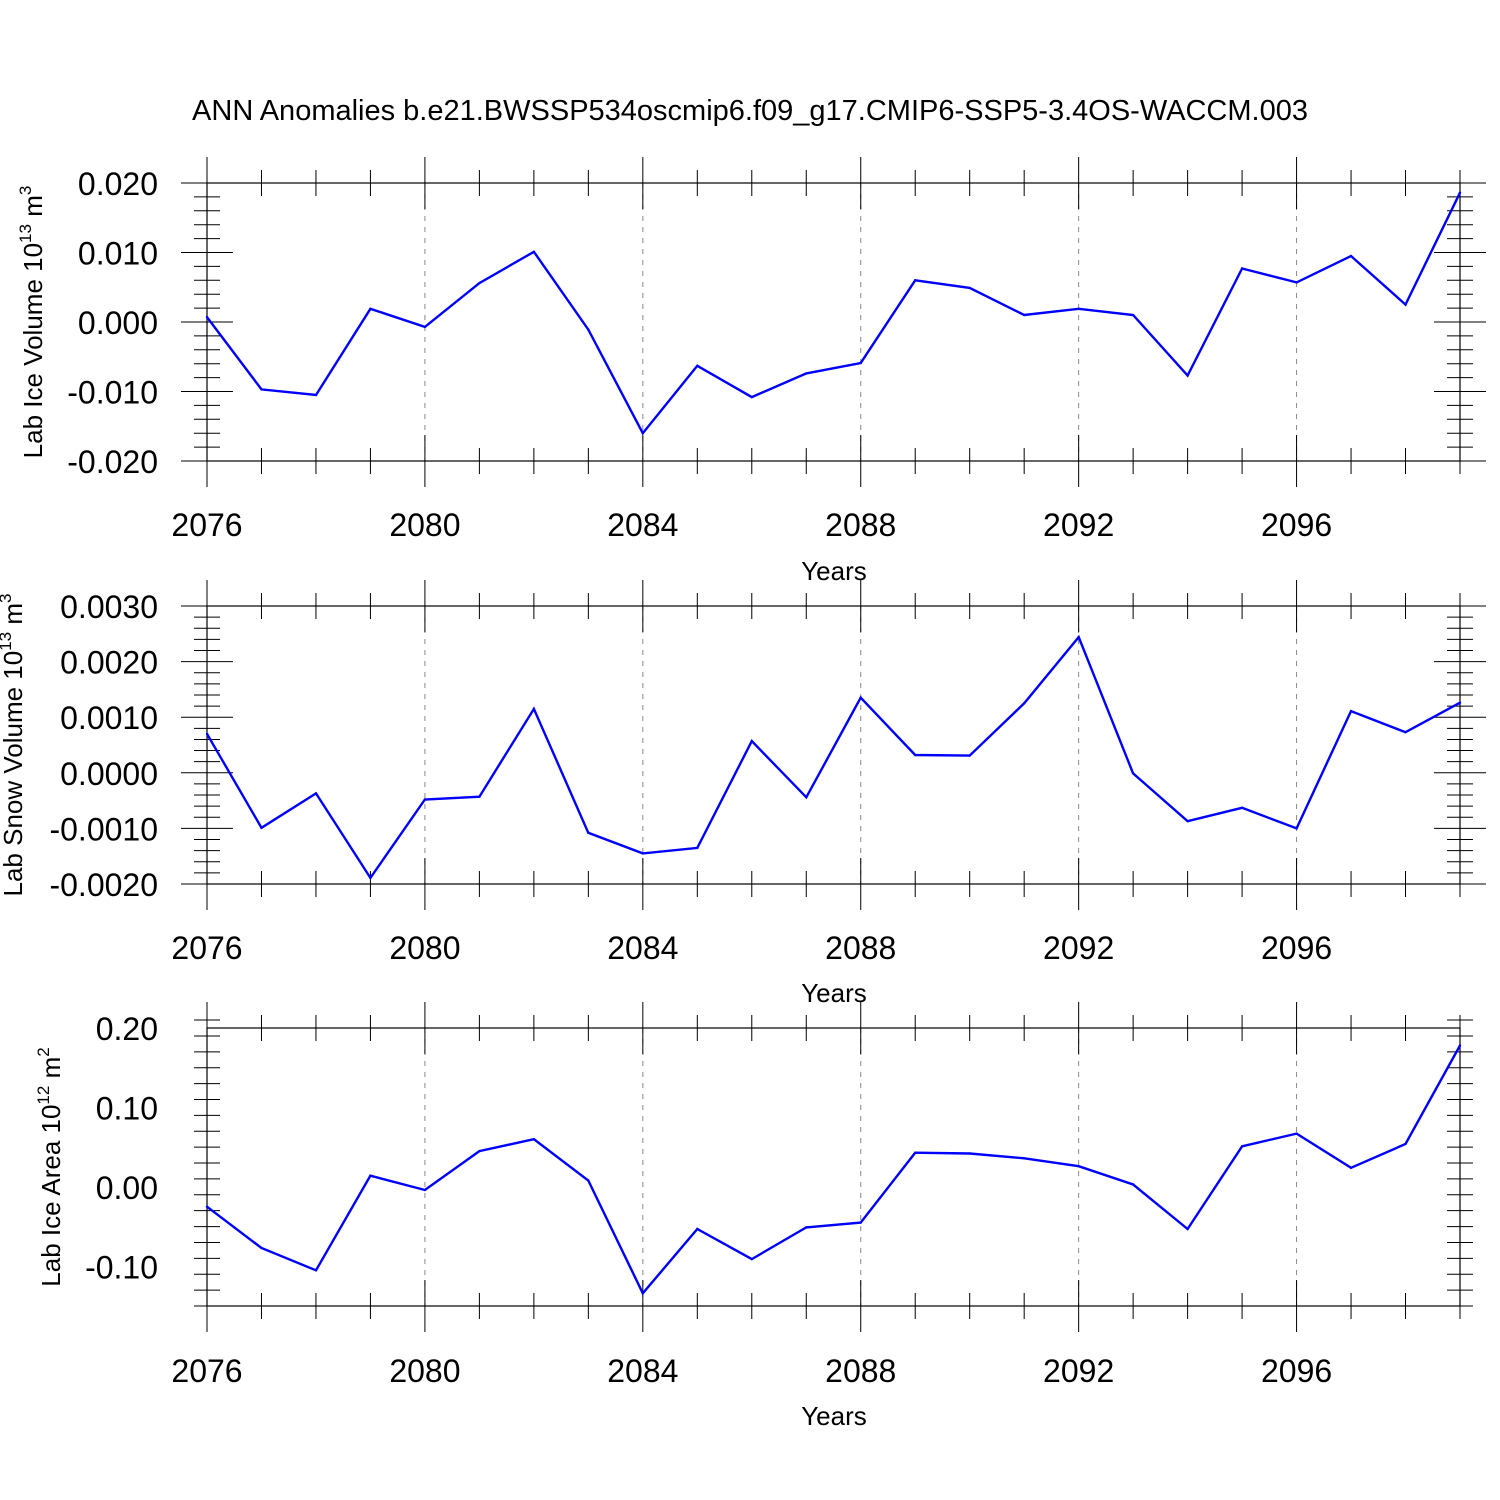 The height and width of the screenshot is (1500, 1500). Describe the element at coordinates (112, 393) in the screenshot. I see `y-tick-label: -0.010` at that location.